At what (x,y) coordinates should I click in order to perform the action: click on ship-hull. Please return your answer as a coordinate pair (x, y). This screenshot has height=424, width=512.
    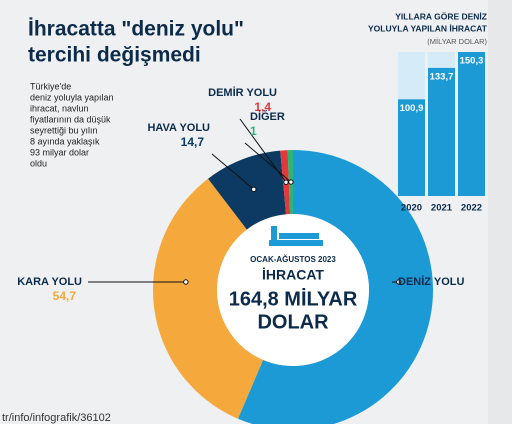
    Looking at the image, I should click on (296, 243).